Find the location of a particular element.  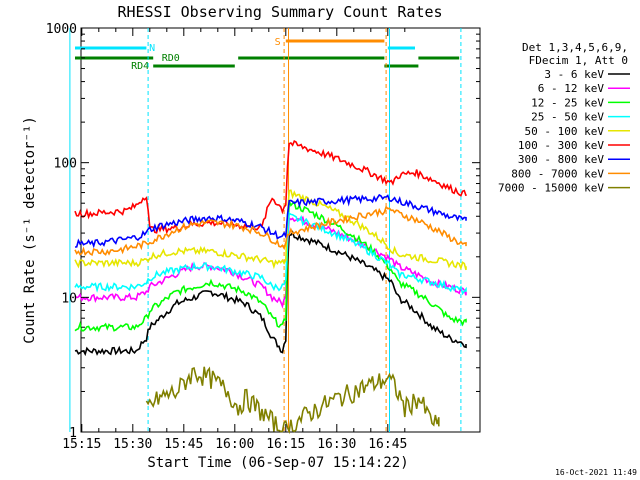

legend-entry-label: 3 - 6 keV is located at coordinates (574, 74).